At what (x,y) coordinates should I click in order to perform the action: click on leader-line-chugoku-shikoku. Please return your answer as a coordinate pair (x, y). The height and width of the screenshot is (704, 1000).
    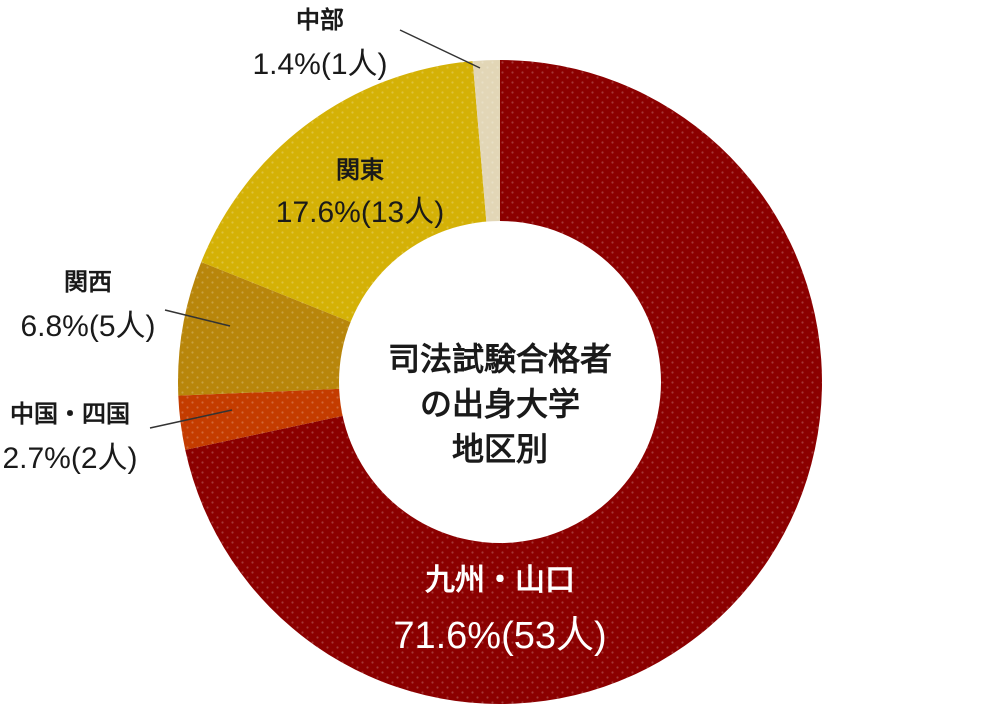
    Looking at the image, I should click on (191, 419).